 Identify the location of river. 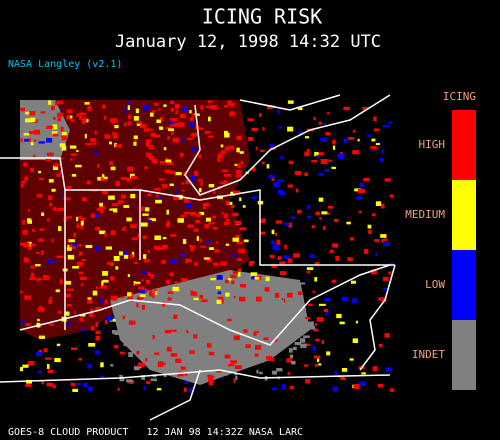
(205, 305).